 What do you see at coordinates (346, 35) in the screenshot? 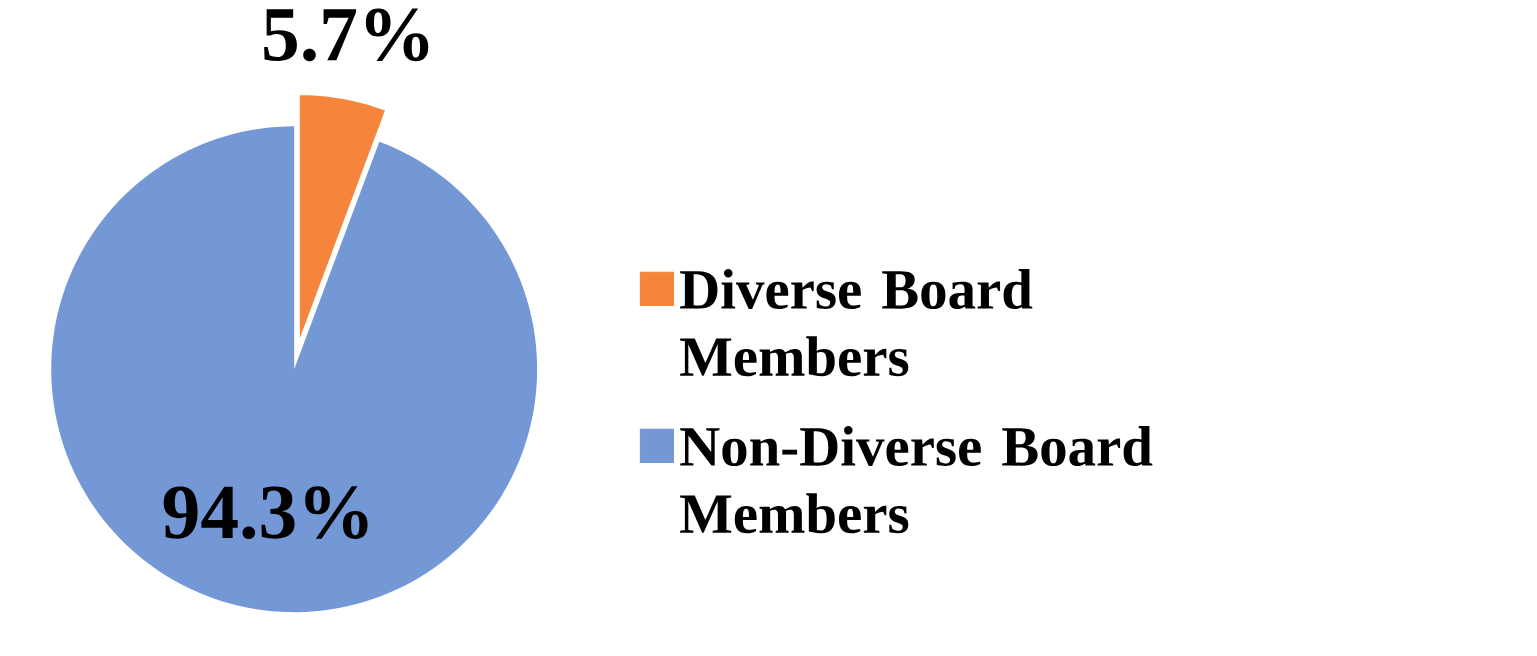
I see `data-label: 5.7%` at bounding box center [346, 35].